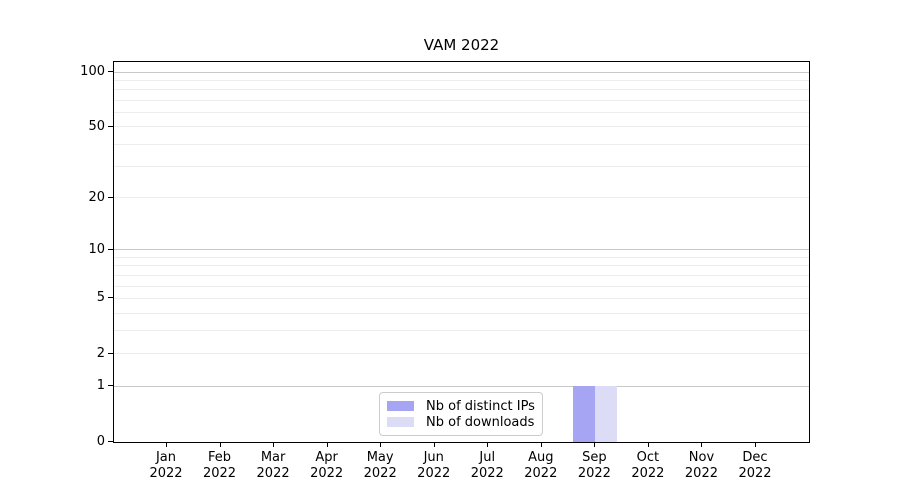 The image size is (900, 500). Describe the element at coordinates (541, 465) in the screenshot. I see `x-tick-label: Aug 2022` at that location.